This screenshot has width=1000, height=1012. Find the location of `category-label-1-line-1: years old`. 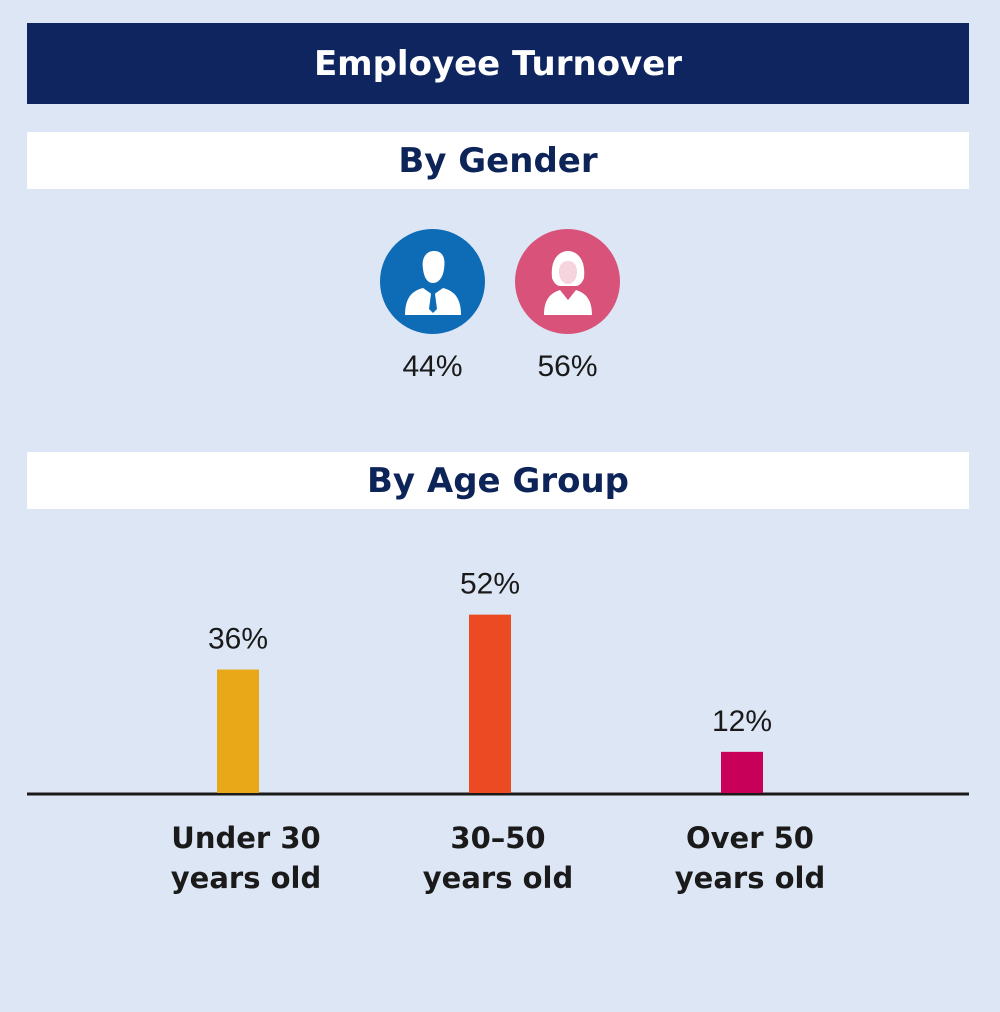

category-label-1-line-1: years old is located at coordinates (498, 878).